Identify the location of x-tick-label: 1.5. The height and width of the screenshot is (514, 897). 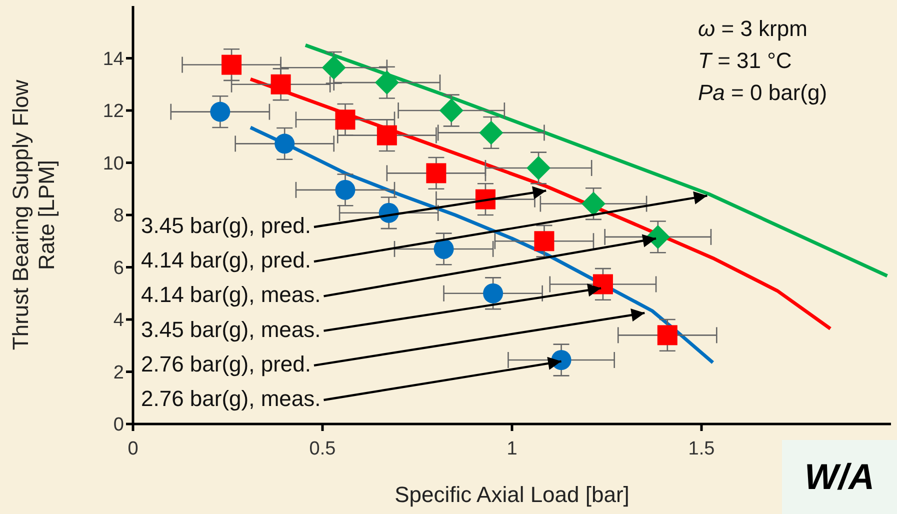
(701, 449).